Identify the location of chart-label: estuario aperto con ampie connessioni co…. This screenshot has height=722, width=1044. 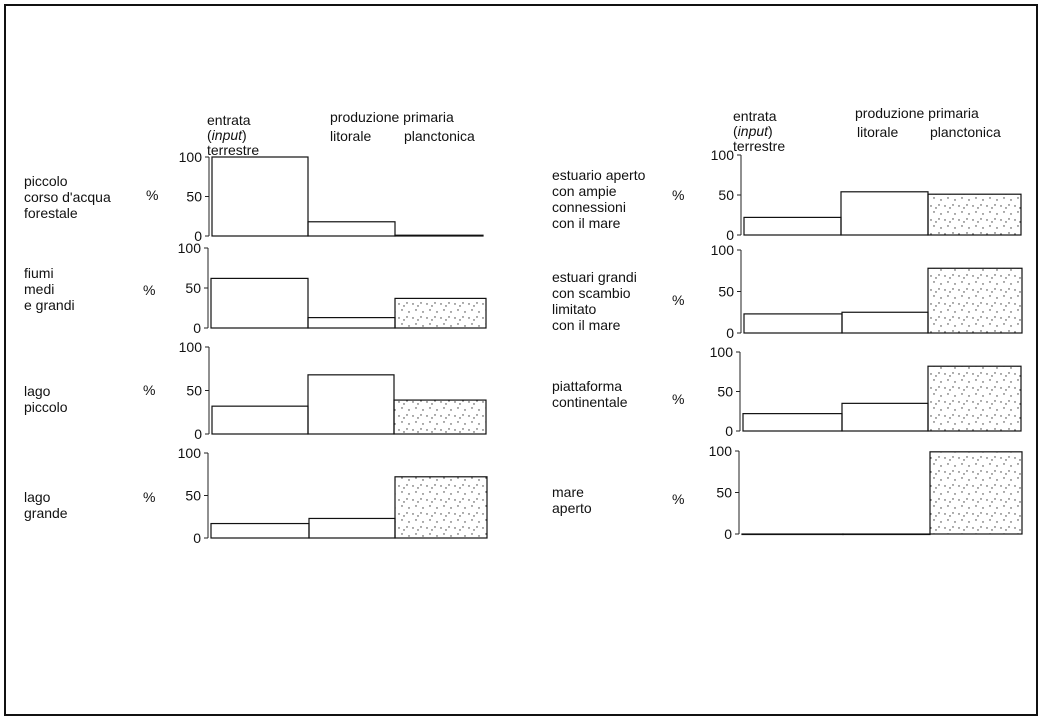
(599, 199).